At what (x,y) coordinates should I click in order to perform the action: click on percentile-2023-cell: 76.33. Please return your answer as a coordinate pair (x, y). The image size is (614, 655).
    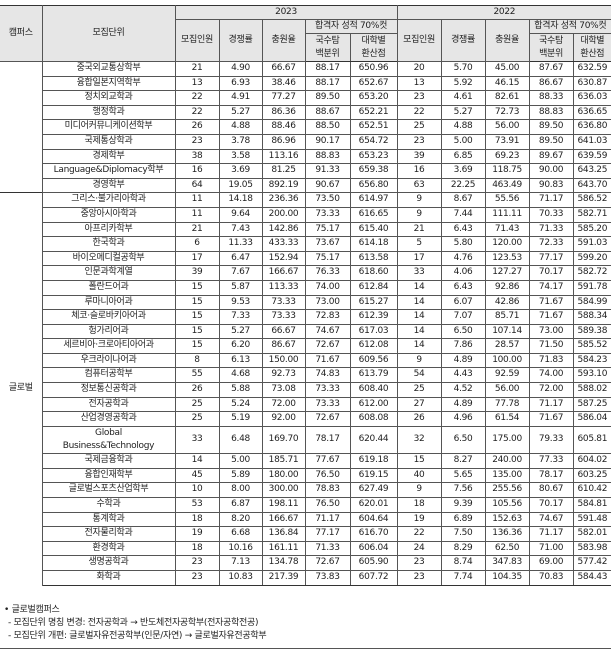
    Looking at the image, I should click on (327, 273).